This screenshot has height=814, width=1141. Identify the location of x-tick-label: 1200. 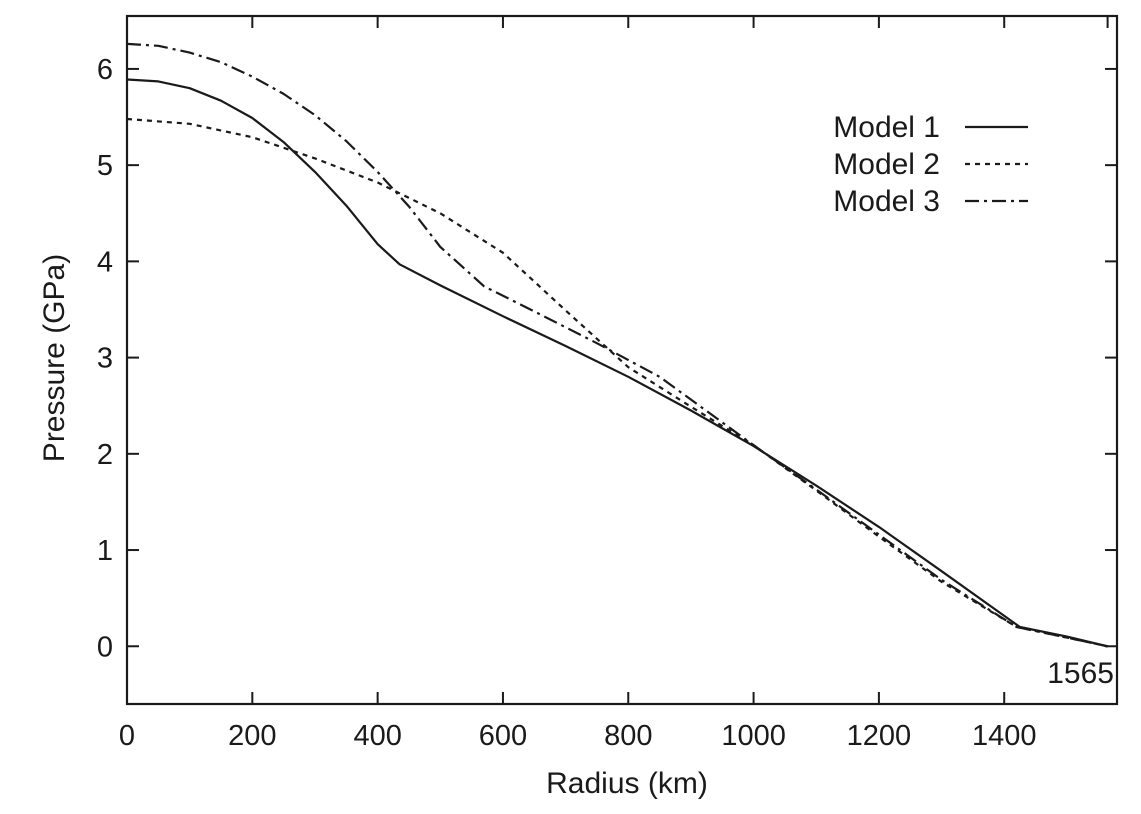
(879, 736).